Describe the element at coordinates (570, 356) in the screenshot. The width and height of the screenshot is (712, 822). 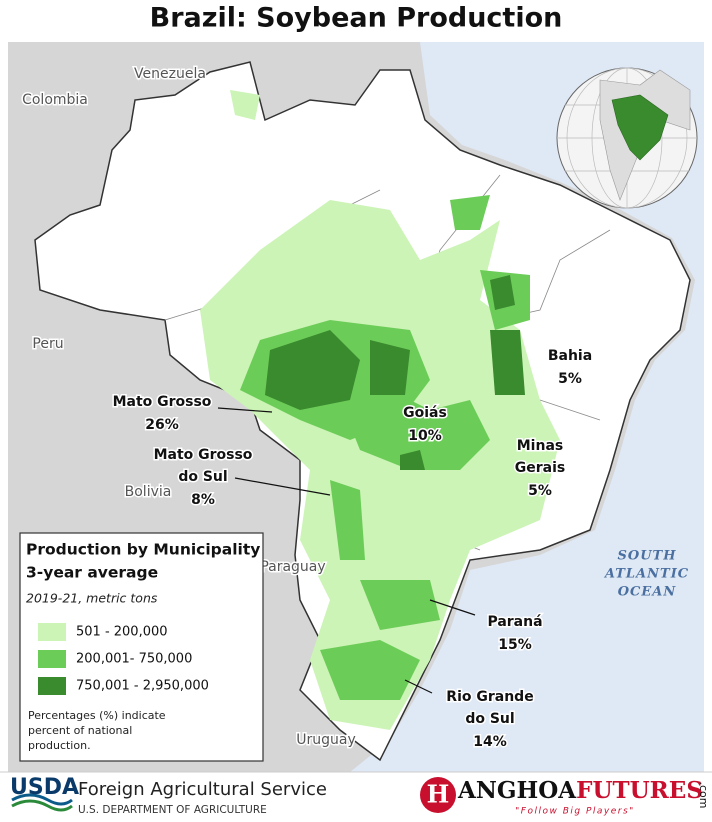
I see `state-name: Bahia` at that location.